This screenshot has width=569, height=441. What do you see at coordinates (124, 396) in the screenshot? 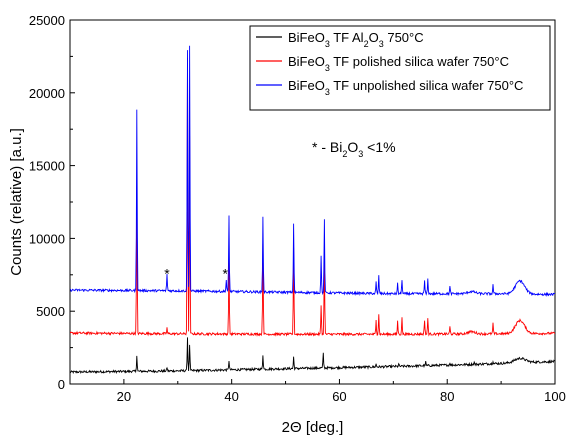
I see `x-tick-label: 20` at bounding box center [124, 396].